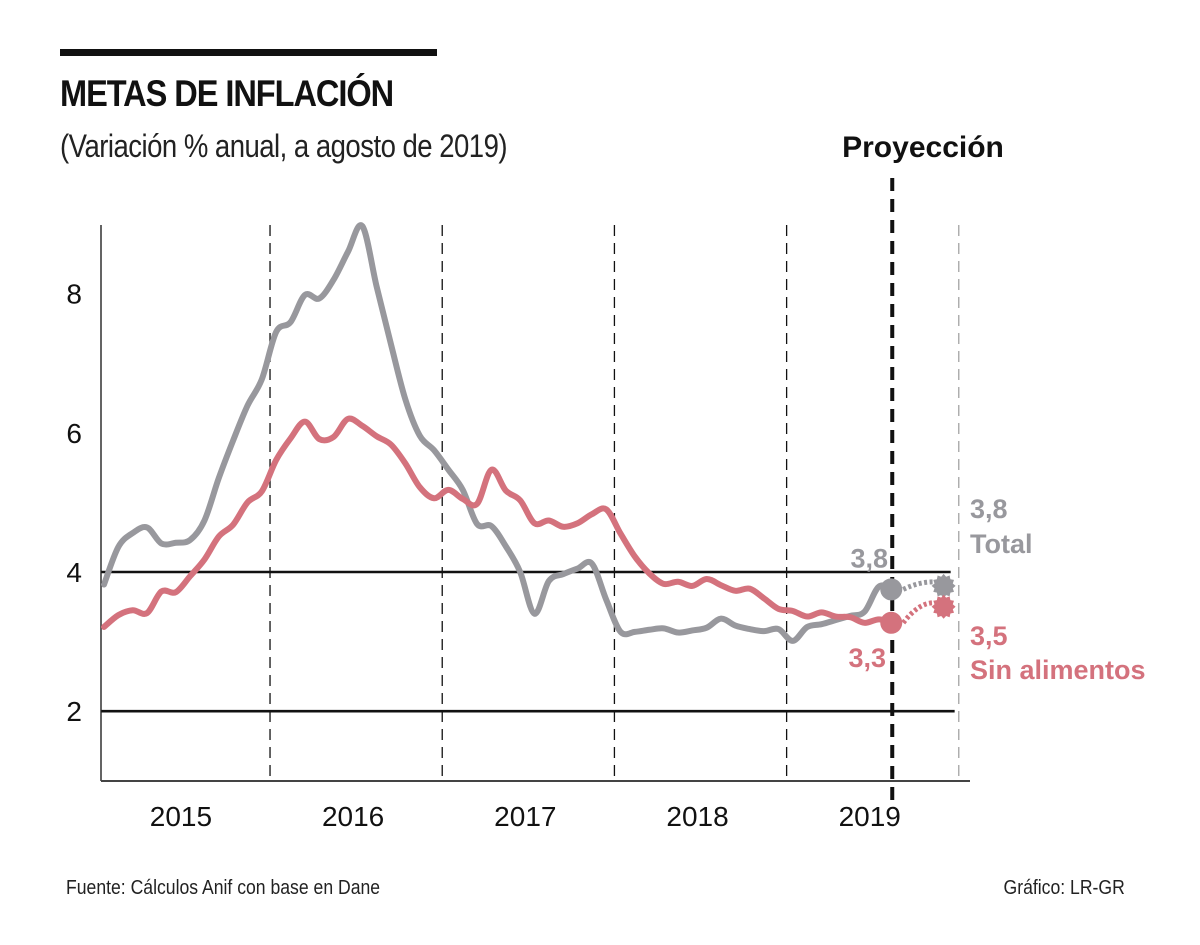 The height and width of the screenshot is (945, 1200). Describe the element at coordinates (284, 146) in the screenshot. I see `chart-subtitle: (Variación % anual, a agosto de 2019)` at that location.